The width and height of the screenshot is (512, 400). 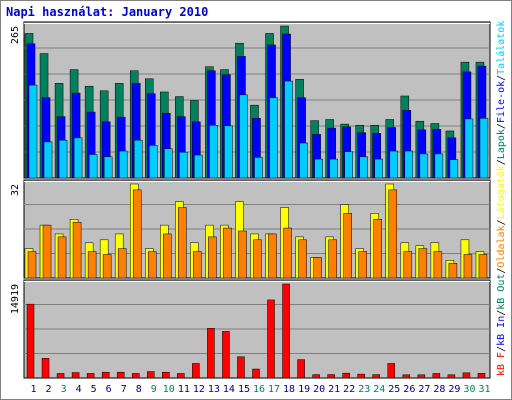 What do you see at coordinates (34, 389) in the screenshot?
I see `x-tick-label: 1` at bounding box center [34, 389].